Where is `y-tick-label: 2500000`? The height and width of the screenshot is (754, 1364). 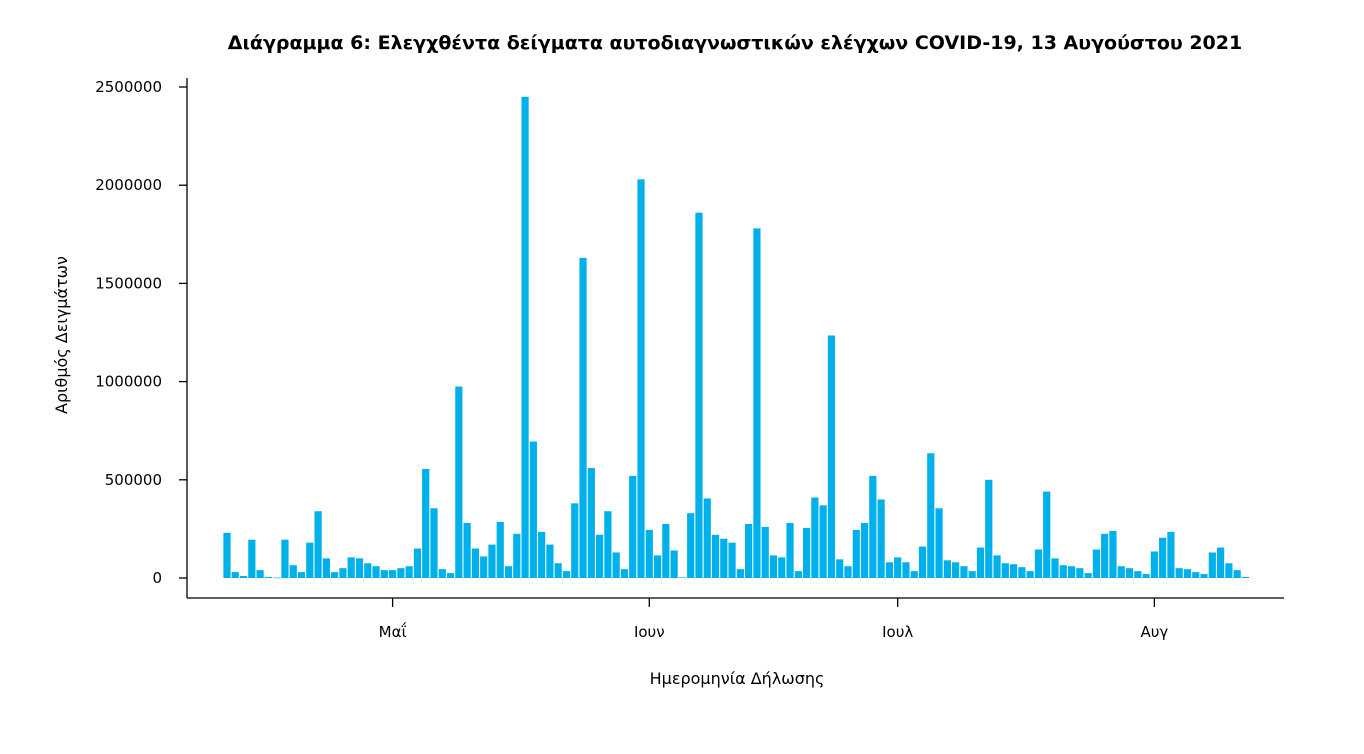
y-tick-label: 2500000 is located at coordinates (128, 87).